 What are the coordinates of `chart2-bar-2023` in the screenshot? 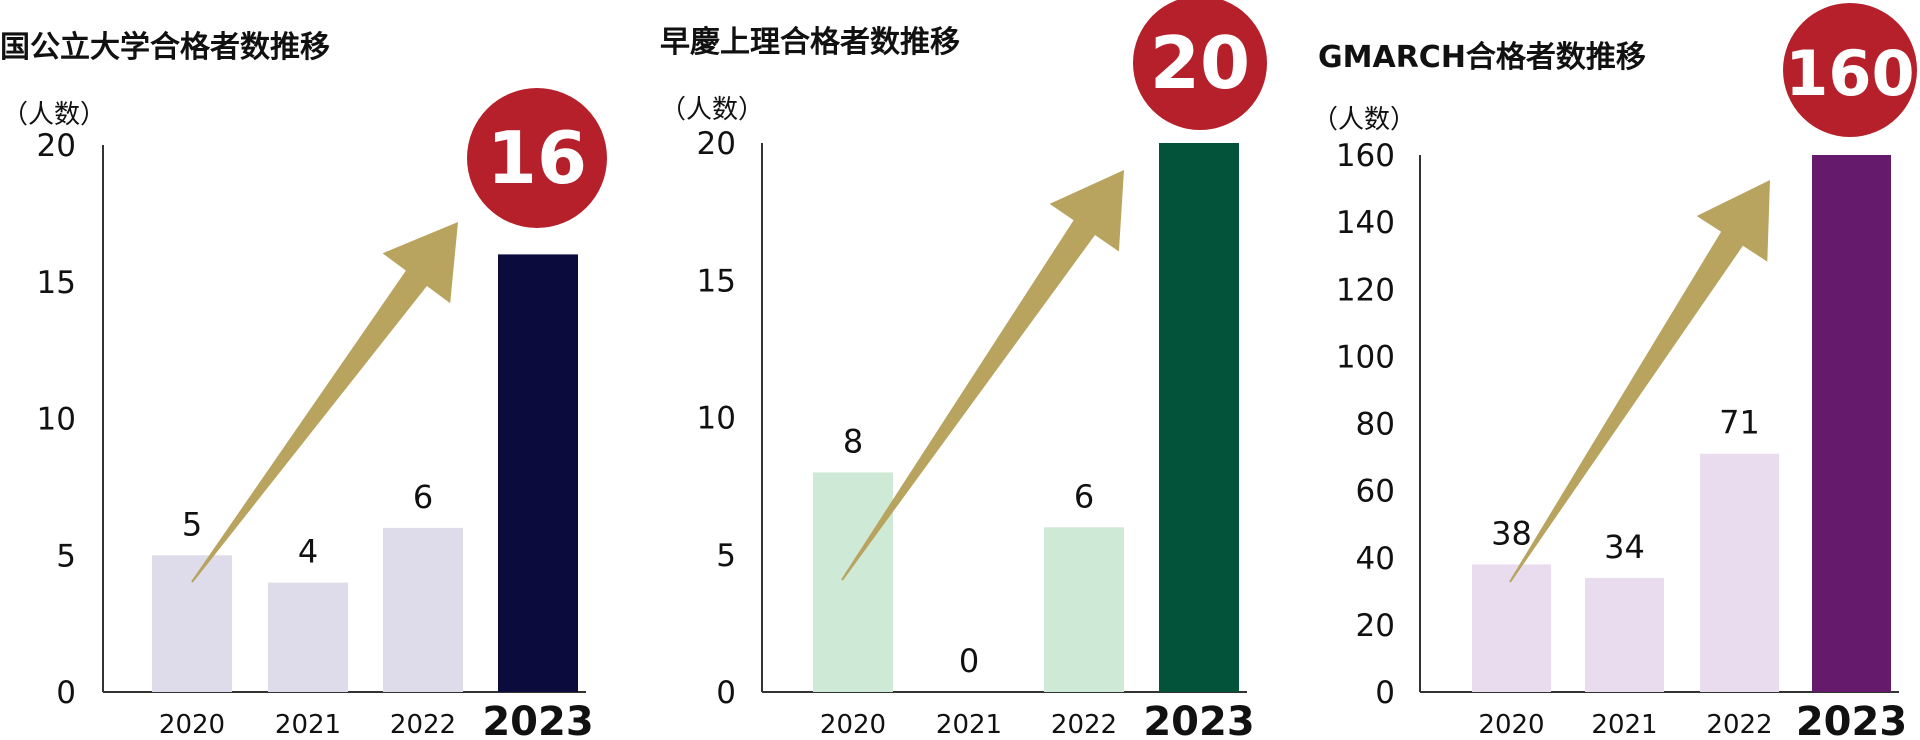 It's located at (1199, 417).